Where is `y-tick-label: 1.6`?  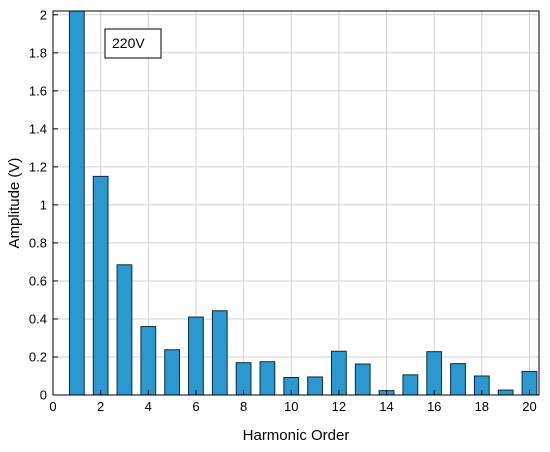
y-tick-label: 1.6 is located at coordinates (38, 90).